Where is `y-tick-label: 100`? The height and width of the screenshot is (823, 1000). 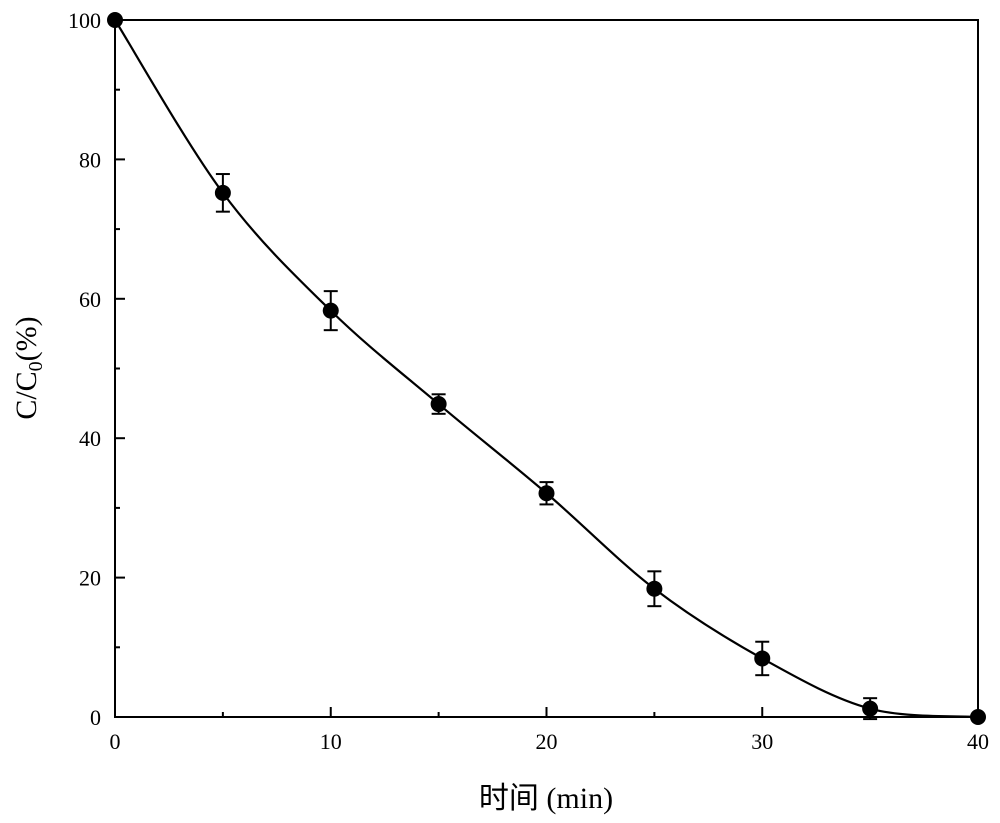
y-tick-label: 100 is located at coordinates (84, 20).